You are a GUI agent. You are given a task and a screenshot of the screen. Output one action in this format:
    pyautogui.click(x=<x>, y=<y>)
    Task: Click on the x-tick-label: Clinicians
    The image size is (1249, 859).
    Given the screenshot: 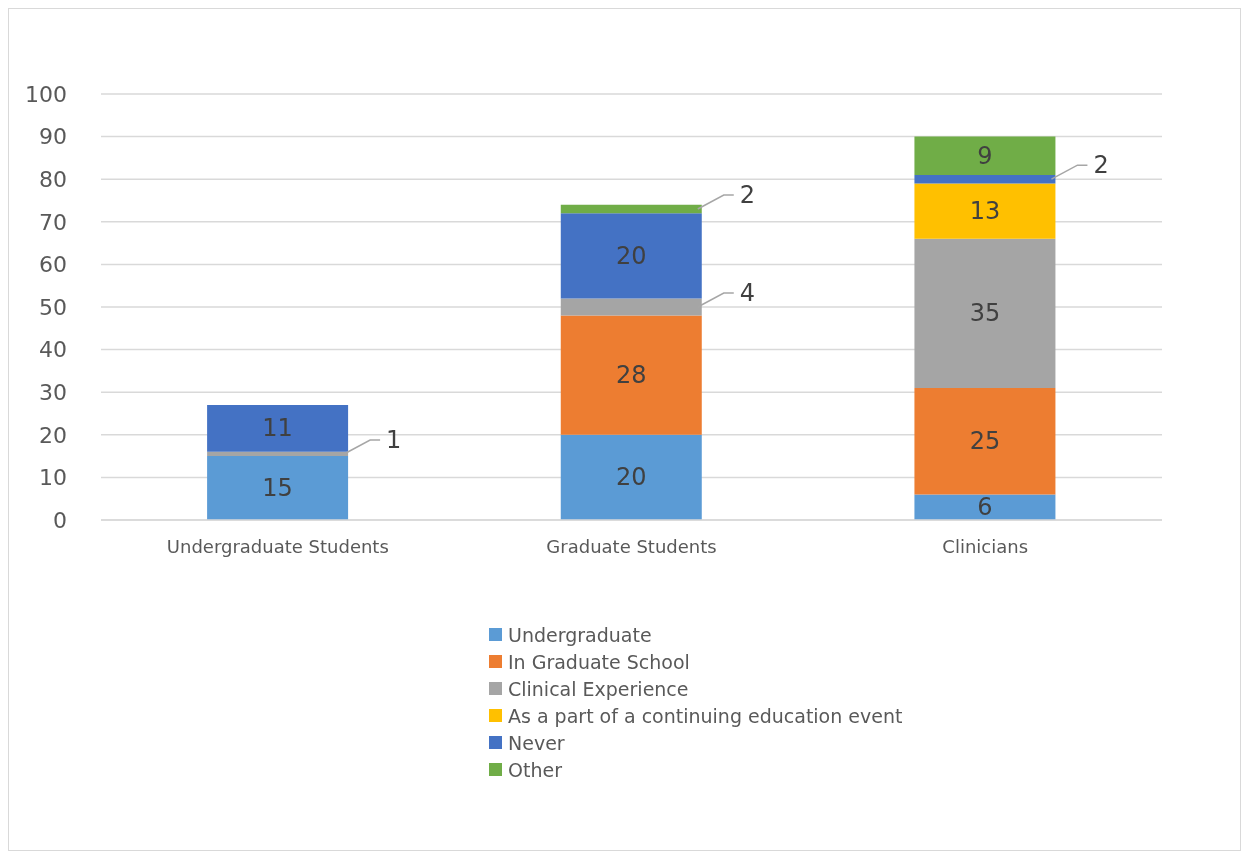 What is the action you would take?
    pyautogui.click(x=985, y=546)
    